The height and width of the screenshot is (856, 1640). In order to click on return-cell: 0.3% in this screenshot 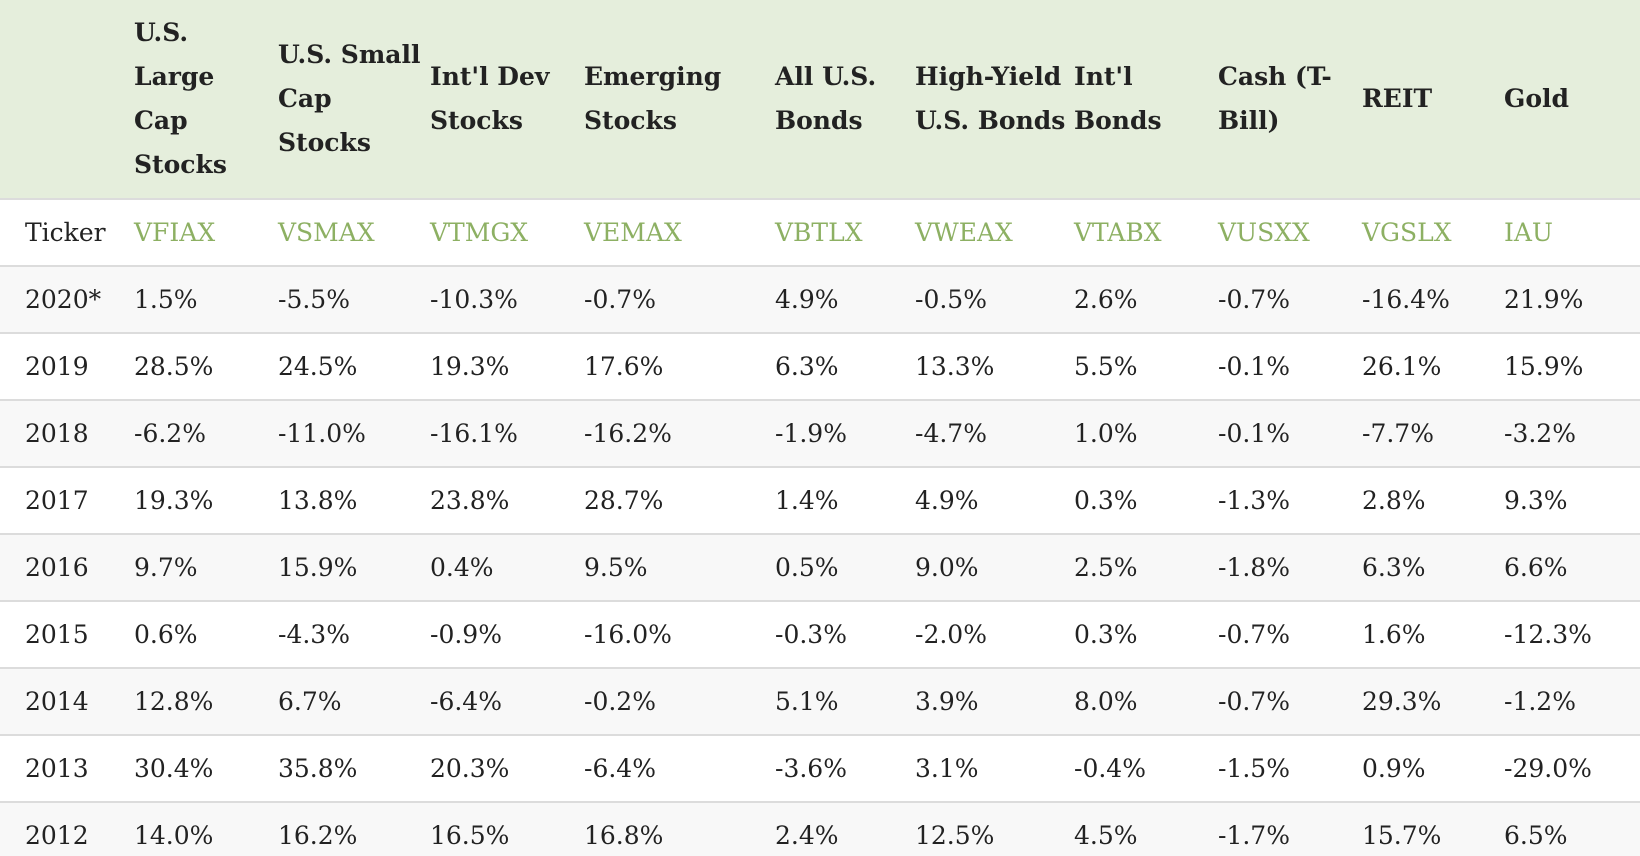, I will do `click(1146, 634)`.